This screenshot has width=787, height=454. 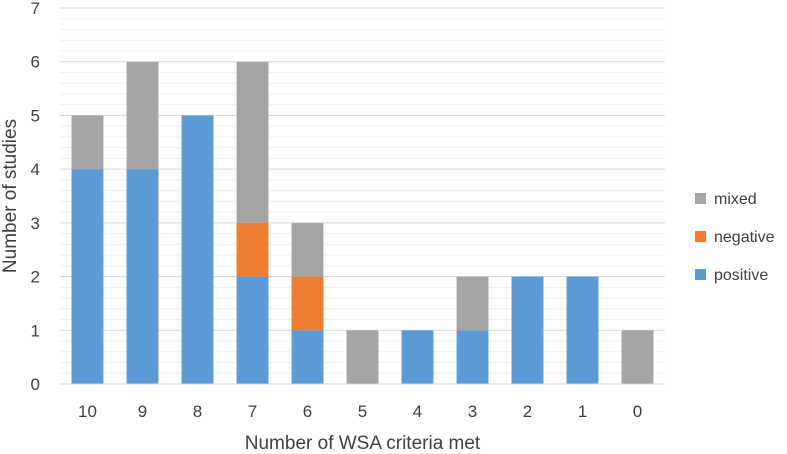 I want to click on x-tick-label: 3, so click(x=472, y=411).